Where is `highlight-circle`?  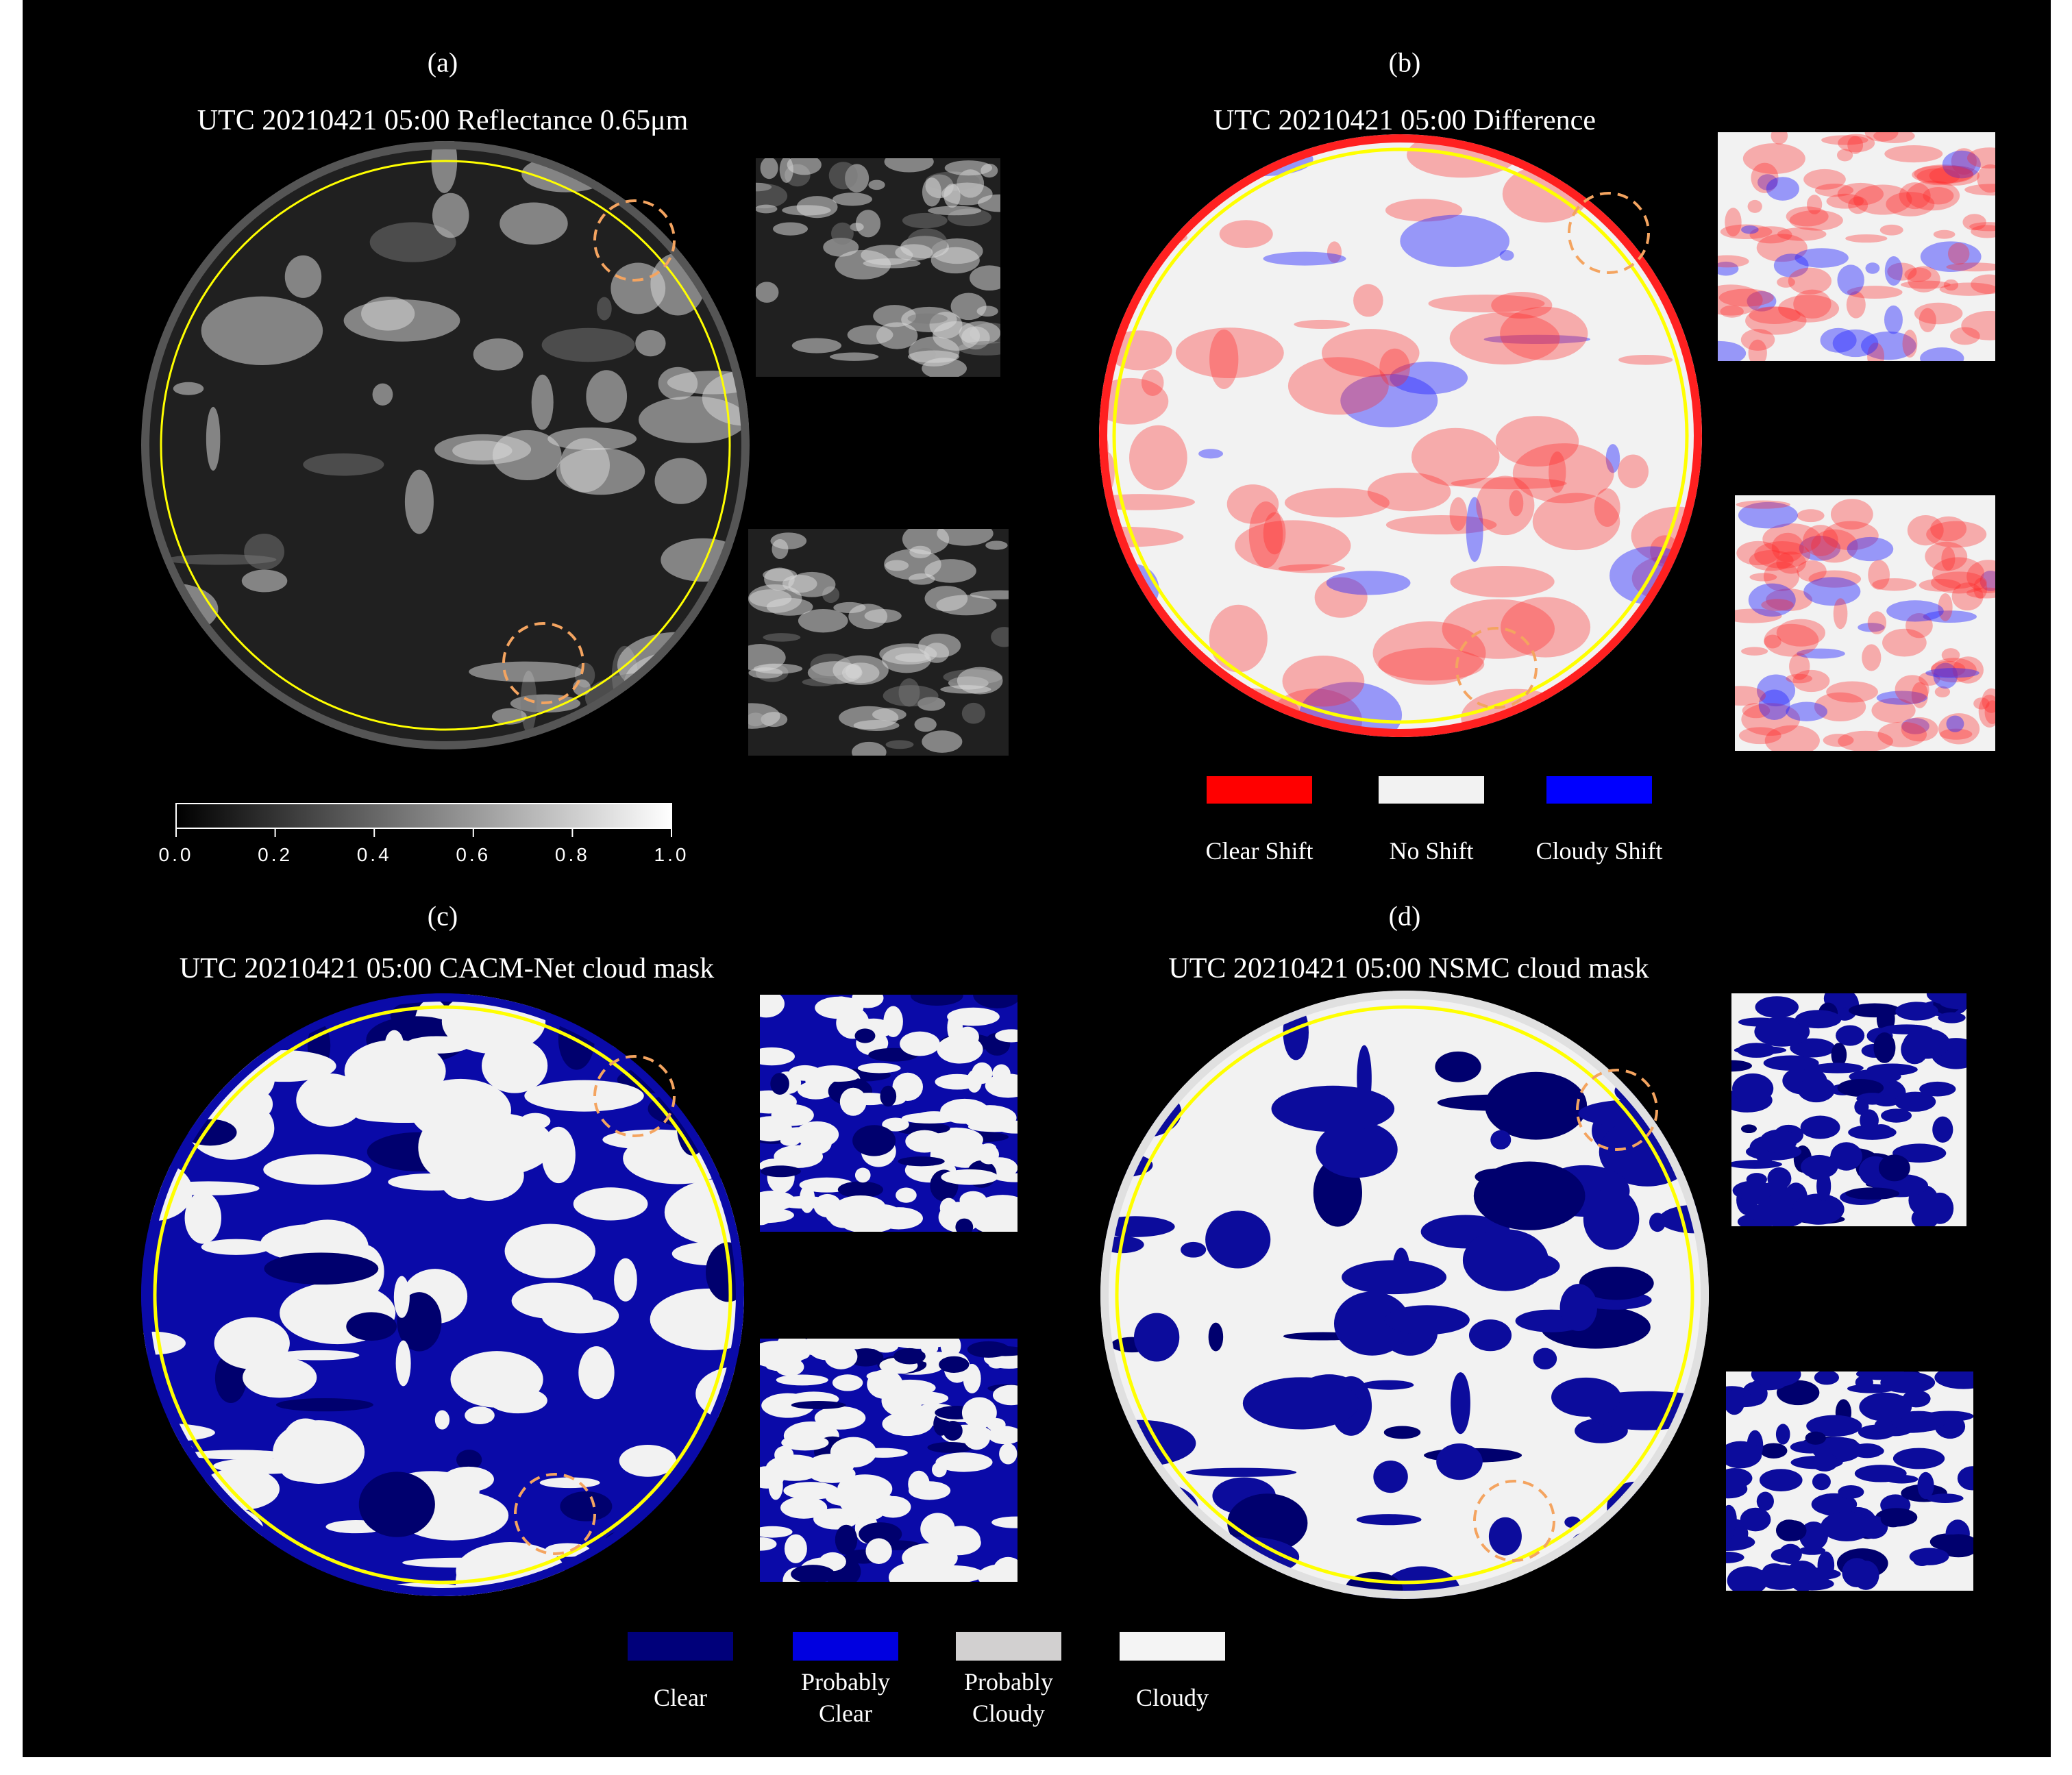
highlight-circle is located at coordinates (543, 663).